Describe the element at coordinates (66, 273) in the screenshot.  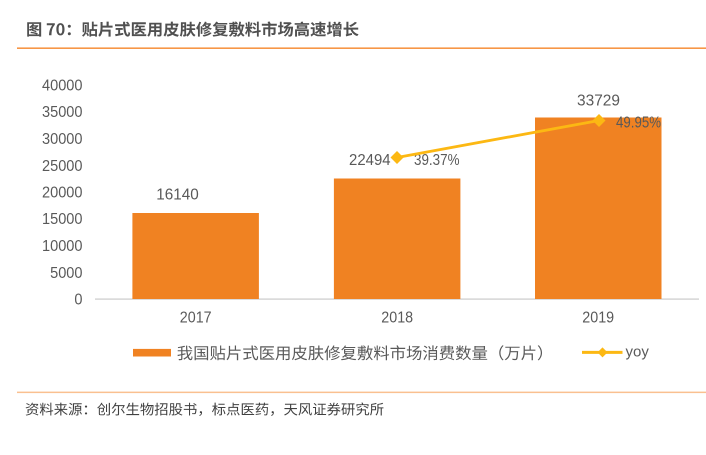
I see `svg-text: 5000` at that location.